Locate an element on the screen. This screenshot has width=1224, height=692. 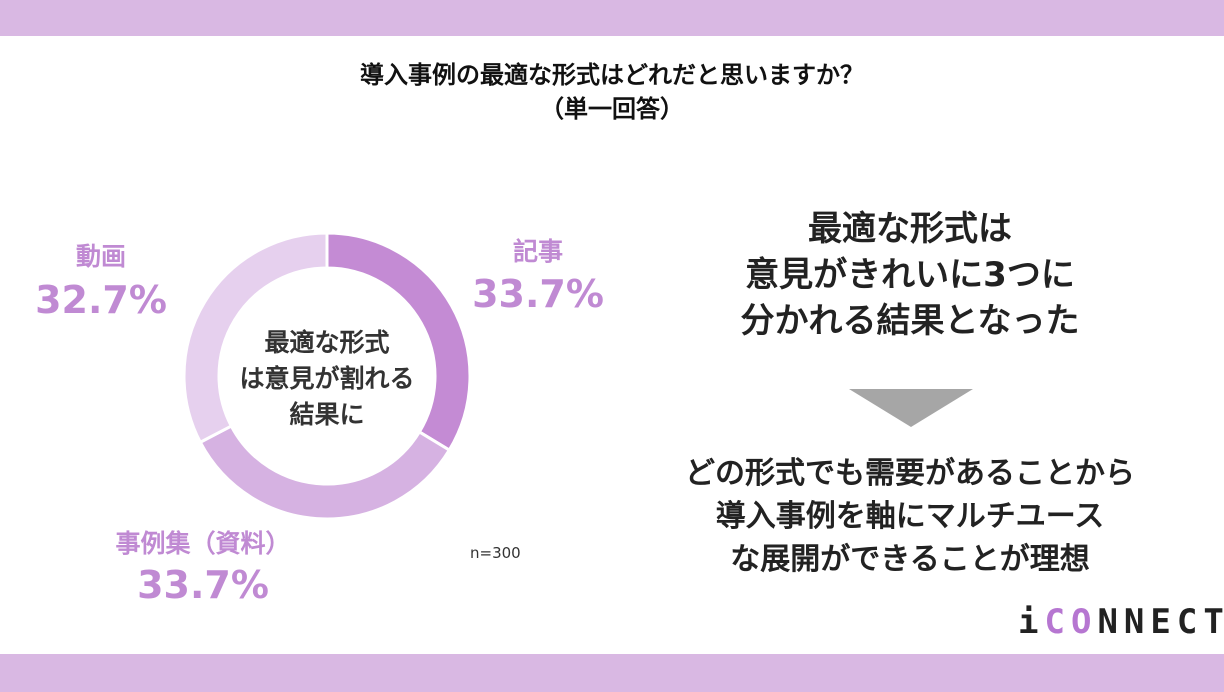
value-video: 32.7% is located at coordinates (101, 300).